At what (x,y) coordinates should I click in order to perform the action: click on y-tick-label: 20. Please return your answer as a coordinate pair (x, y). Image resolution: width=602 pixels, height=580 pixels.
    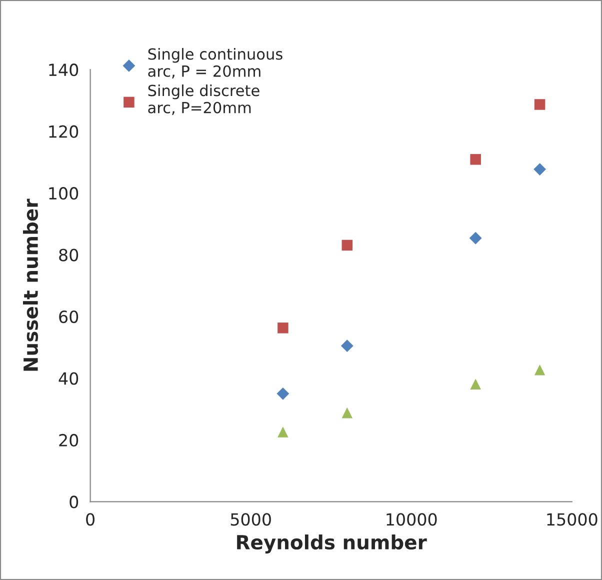
    Looking at the image, I should click on (68, 440).